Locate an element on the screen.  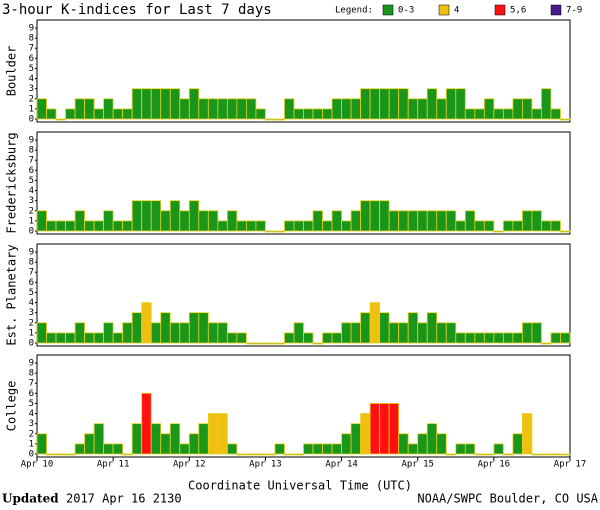
legend-entry: 7-9 is located at coordinates (574, 11).